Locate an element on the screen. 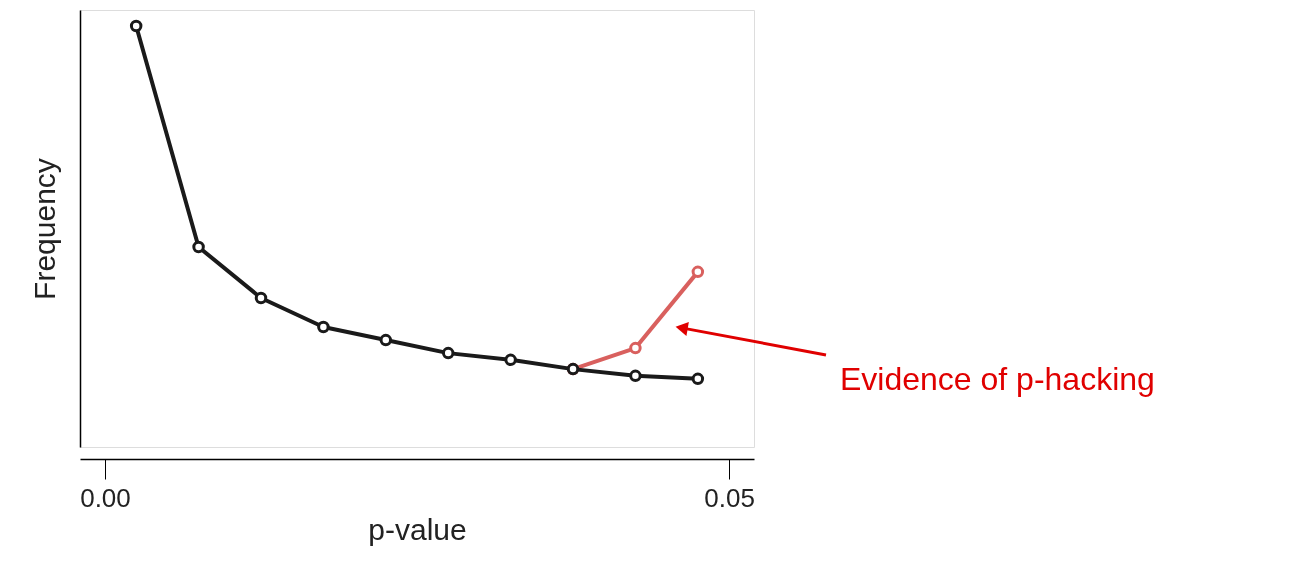 The height and width of the screenshot is (577, 1315). x-tick-label: 0.00 is located at coordinates (105, 497).